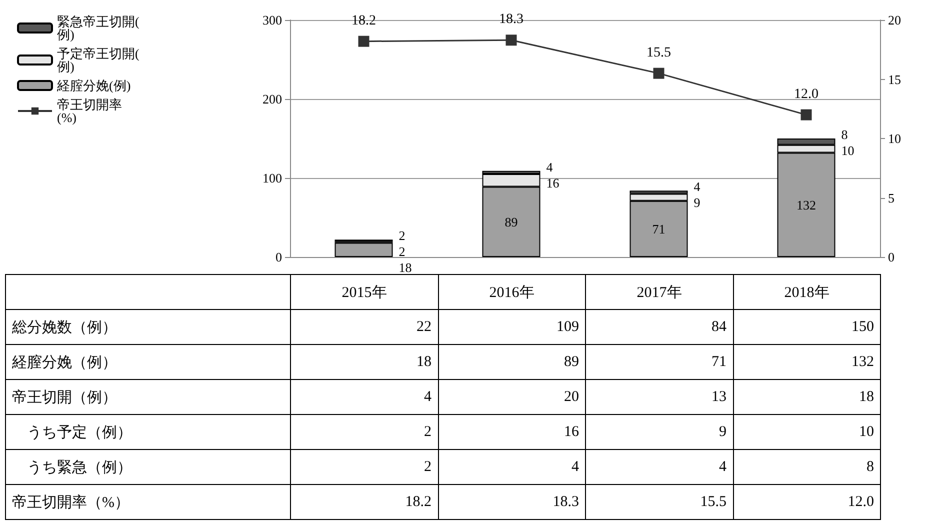 The image size is (925, 532). Describe the element at coordinates (550, 166) in the screenshot. I see `annotation: 4` at that location.